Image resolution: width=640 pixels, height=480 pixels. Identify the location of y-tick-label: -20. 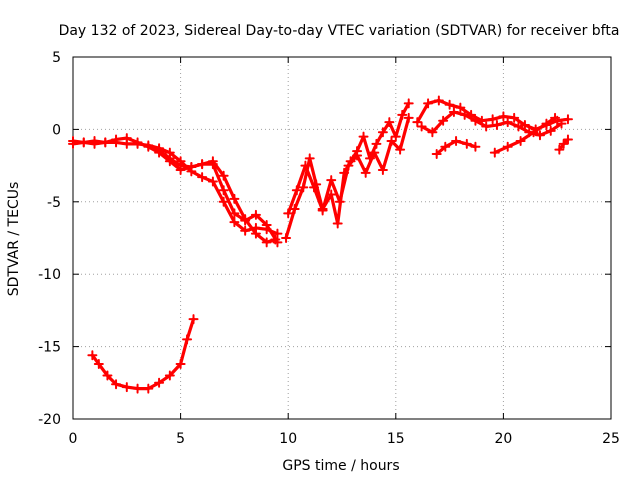
(49, 420).